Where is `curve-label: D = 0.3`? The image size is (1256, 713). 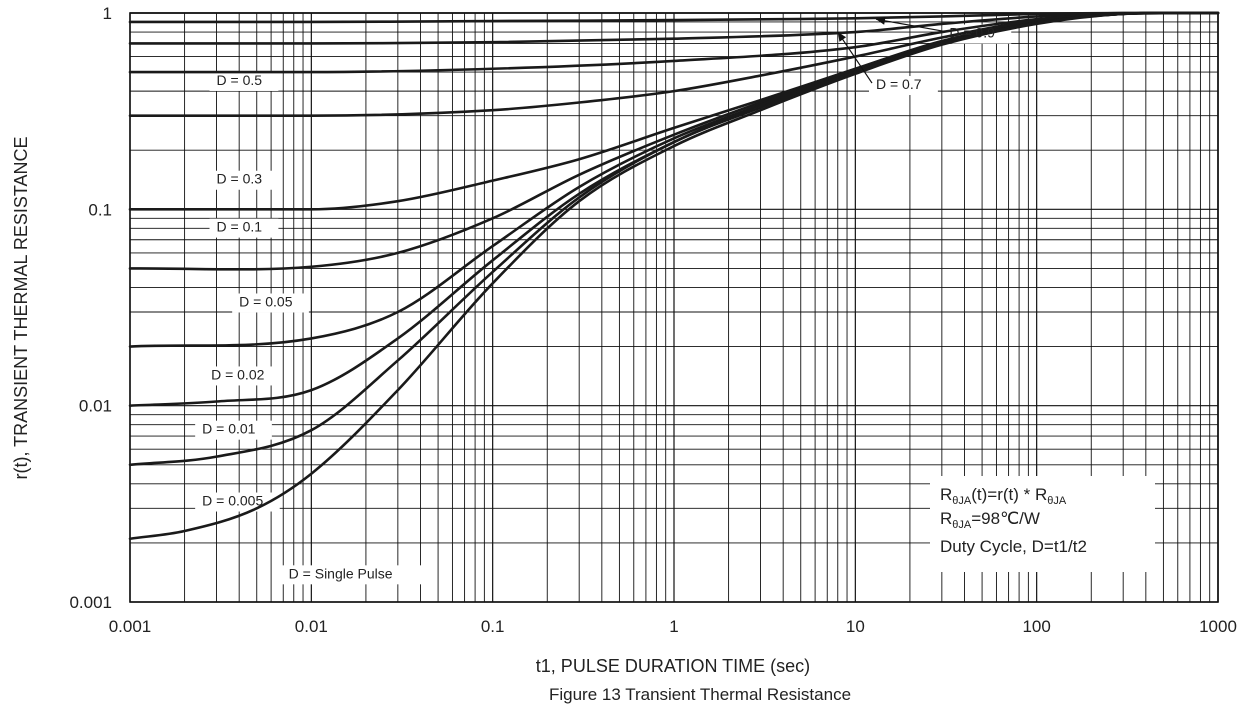
curve-label: D = 0.3 is located at coordinates (240, 179).